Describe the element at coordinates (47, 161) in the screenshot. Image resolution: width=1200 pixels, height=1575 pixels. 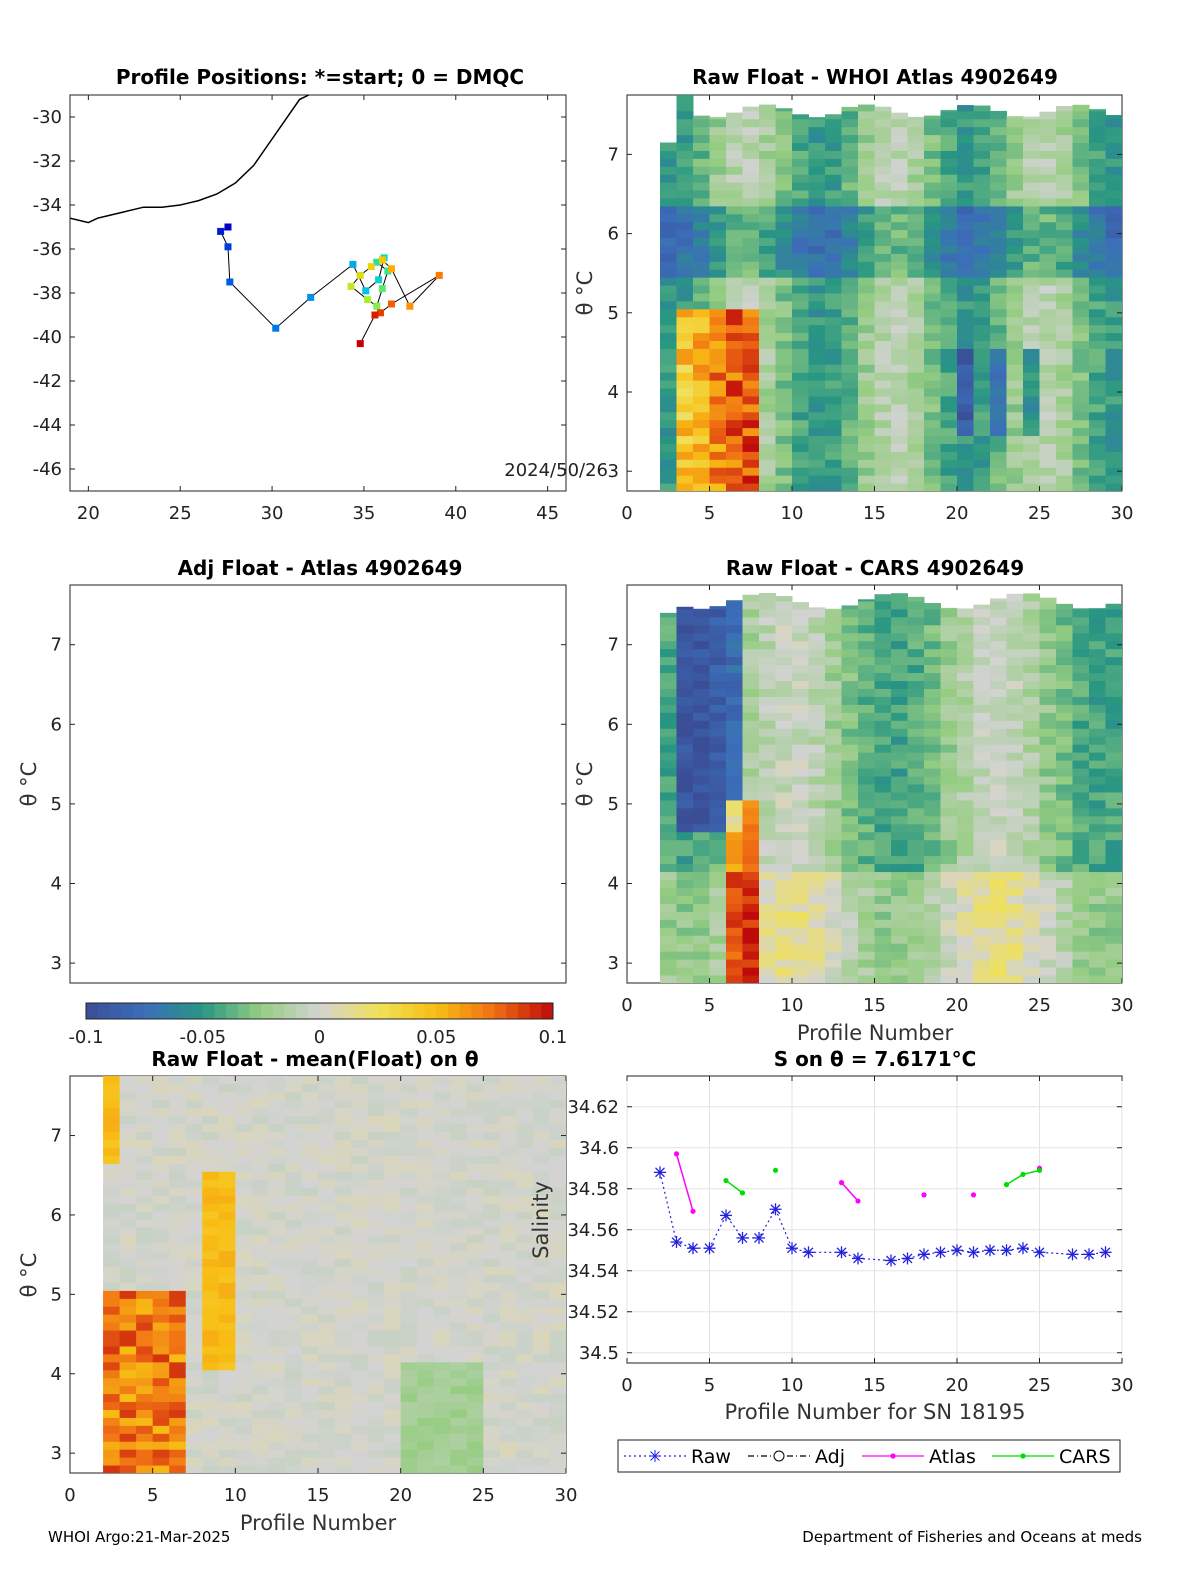
I see `y-tick-label: -32` at that location.